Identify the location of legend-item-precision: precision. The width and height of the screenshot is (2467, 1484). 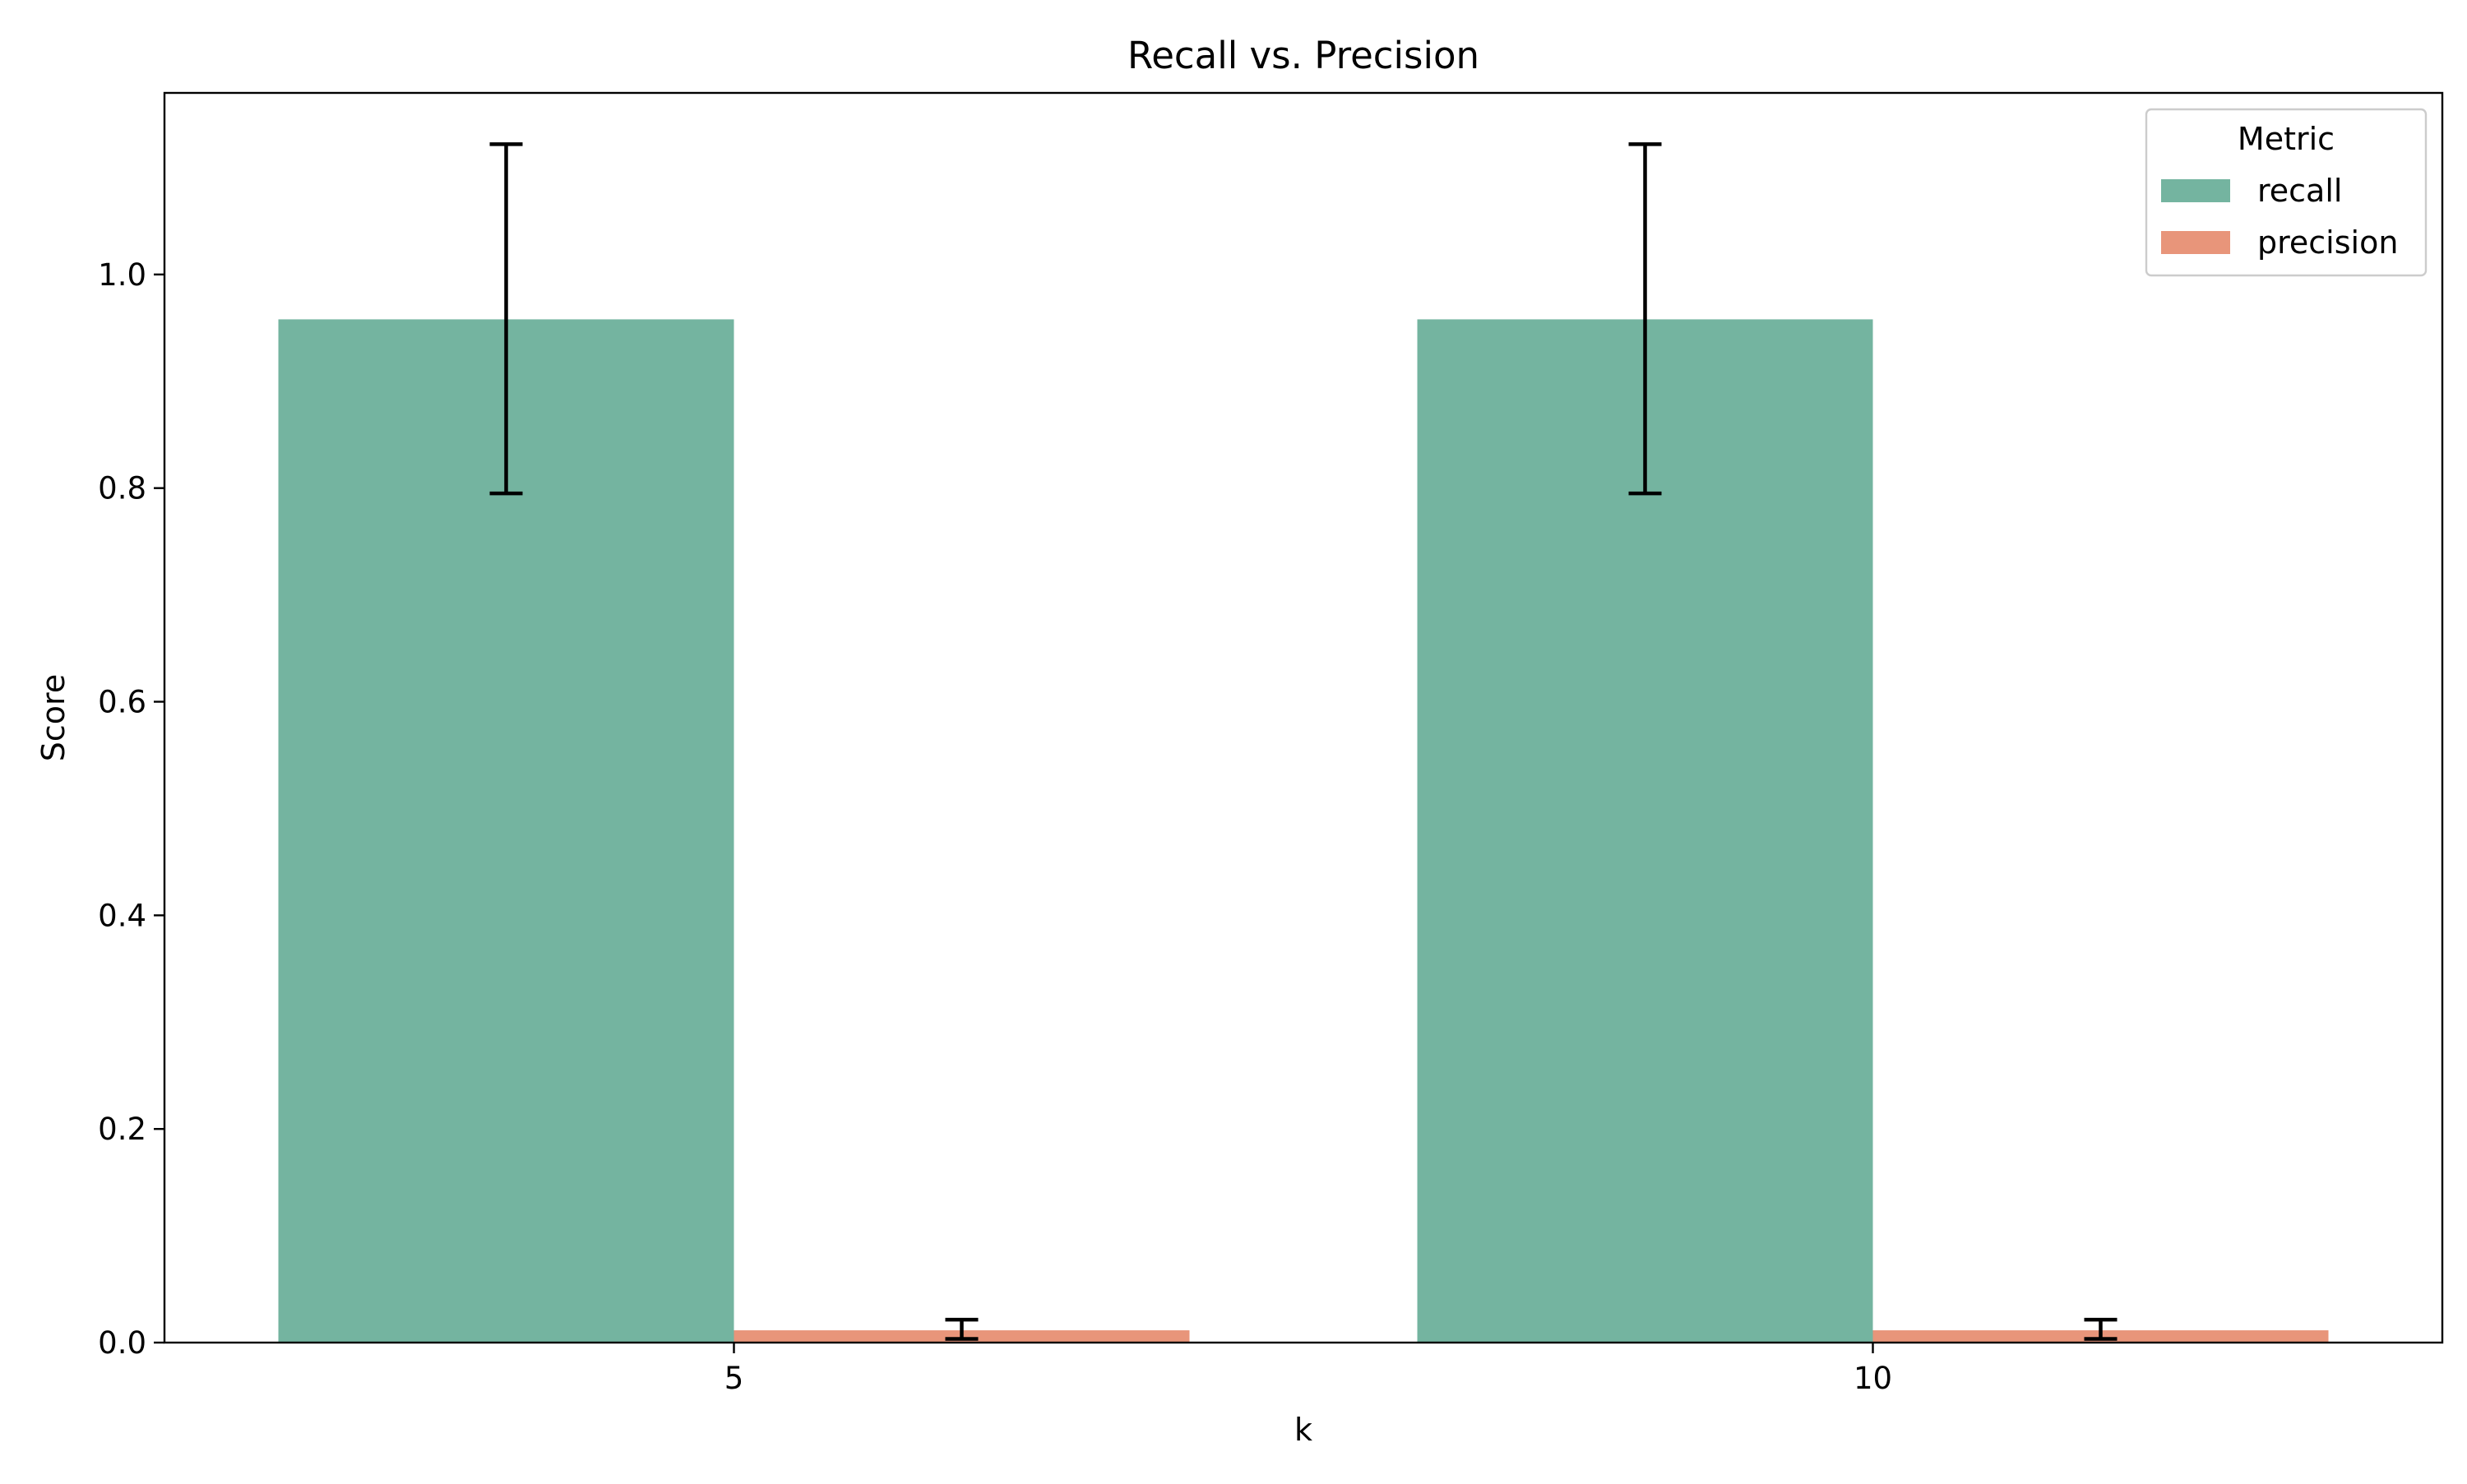
(2280, 243).